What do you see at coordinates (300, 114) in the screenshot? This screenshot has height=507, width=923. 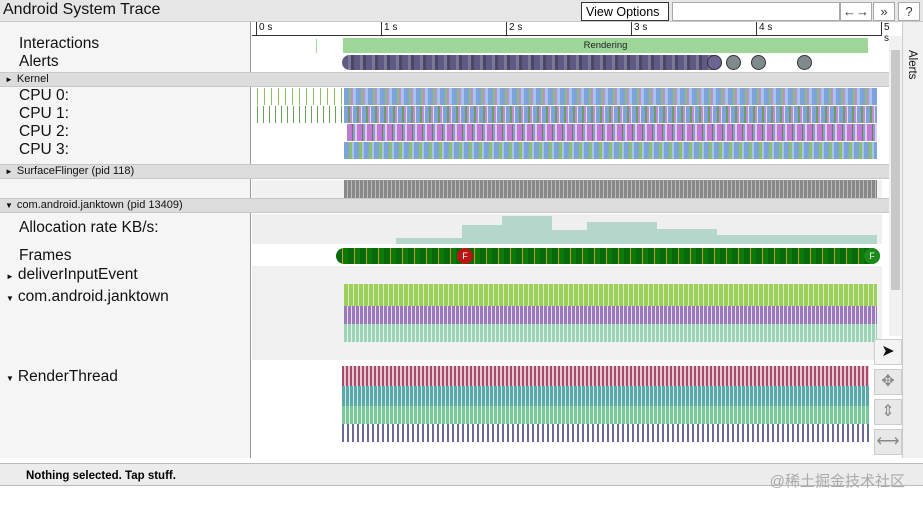 I see `cpu1-sparse` at bounding box center [300, 114].